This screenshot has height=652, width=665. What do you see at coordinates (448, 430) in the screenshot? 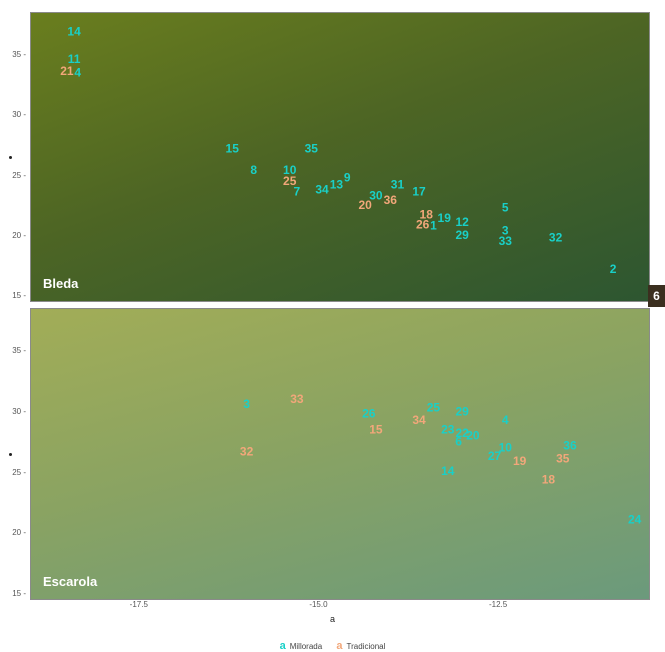
I see `point-label-escarola-23: 23` at bounding box center [448, 430].